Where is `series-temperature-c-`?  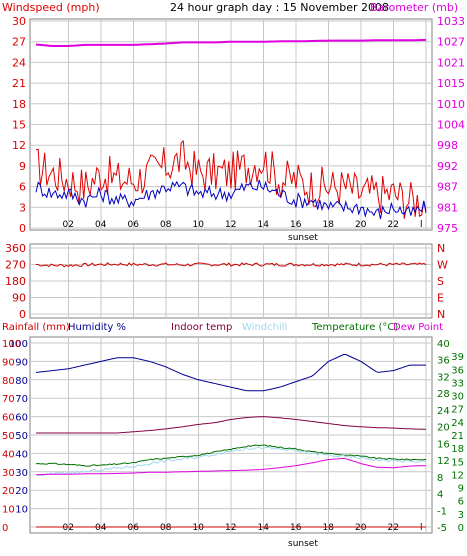 series-temperature-c- is located at coordinates (231, 455).